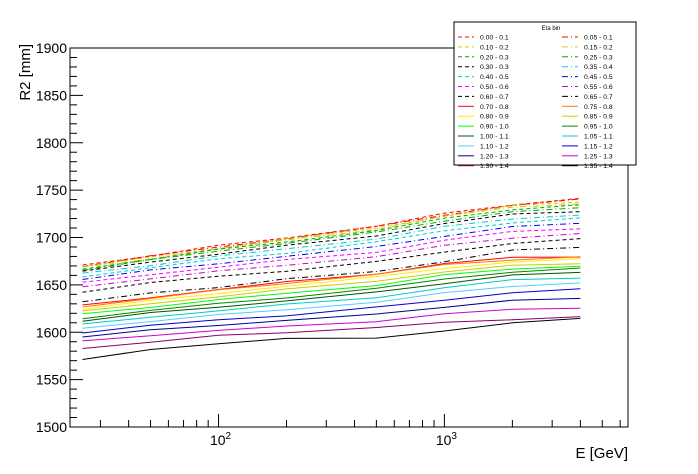 This screenshot has width=698, height=474. I want to click on legend-entry: 0.75 - 0.8, so click(598, 107).